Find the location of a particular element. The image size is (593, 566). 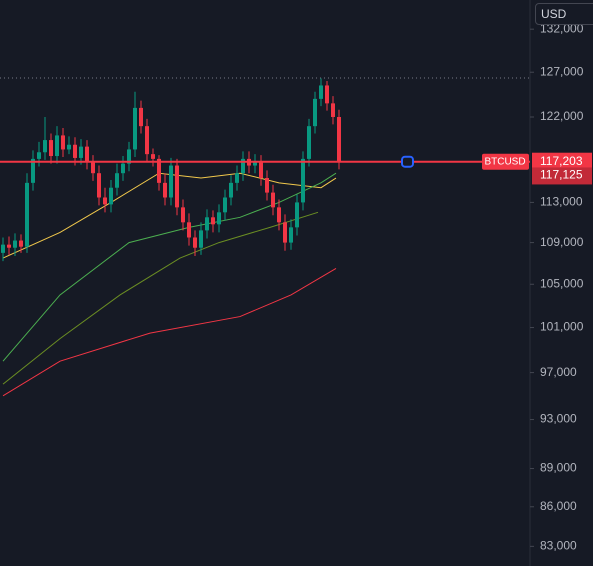

y-tick-label: 101,000 is located at coordinates (562, 327).